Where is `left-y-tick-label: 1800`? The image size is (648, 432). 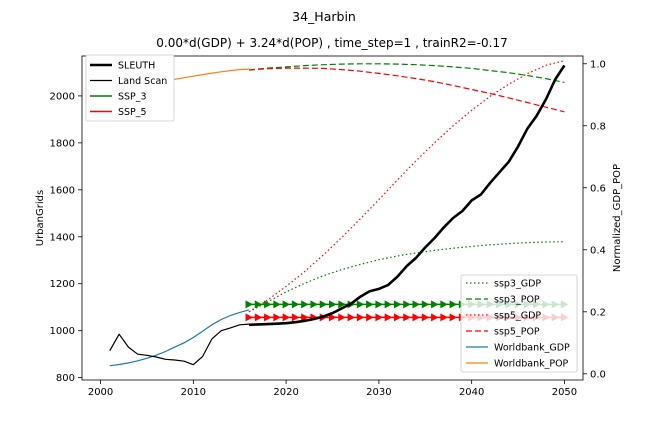 left-y-tick-label: 1800 is located at coordinates (62, 143).